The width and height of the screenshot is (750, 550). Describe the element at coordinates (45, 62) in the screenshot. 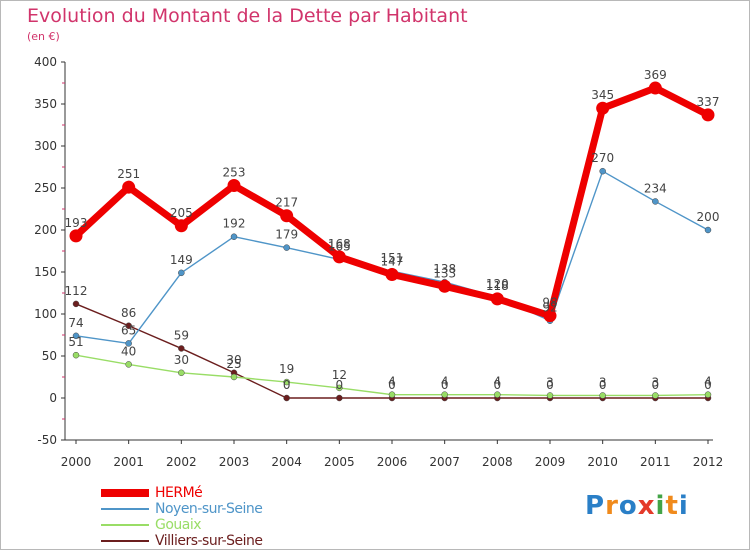

I see `y-tick-label: 400` at that location.